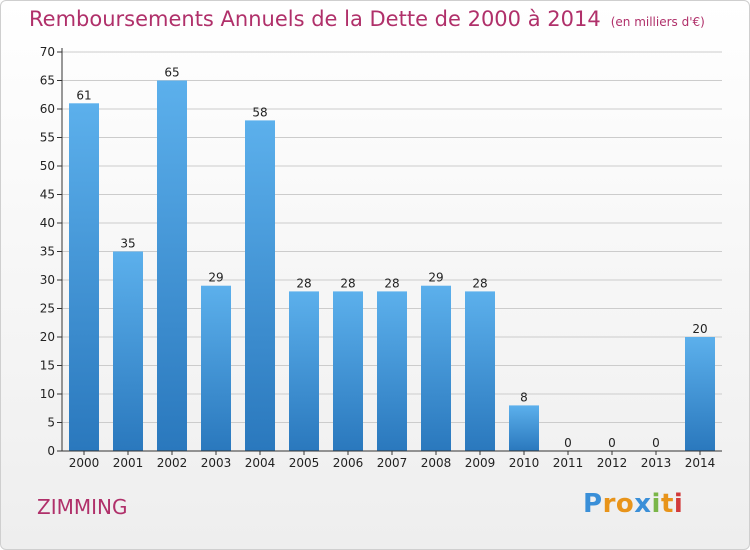 The image size is (750, 550). I want to click on data-label-2014: 20, so click(699, 329).